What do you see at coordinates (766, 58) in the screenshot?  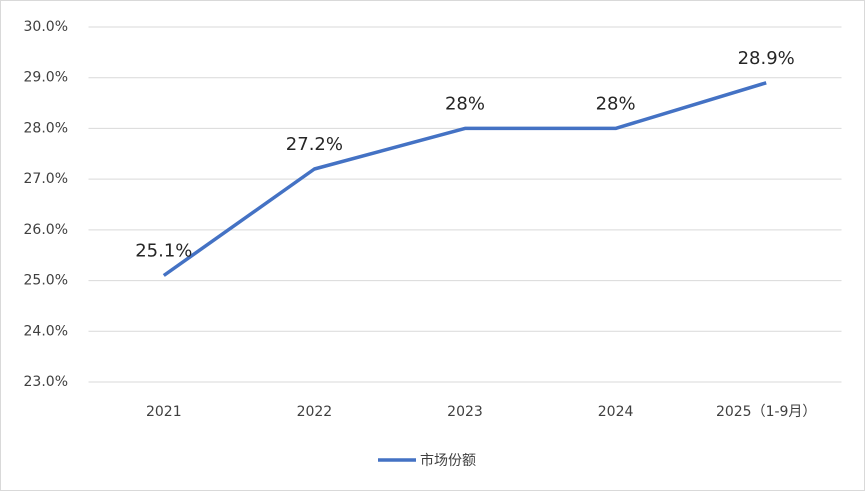 I see `data-label: 28.9%` at bounding box center [766, 58].